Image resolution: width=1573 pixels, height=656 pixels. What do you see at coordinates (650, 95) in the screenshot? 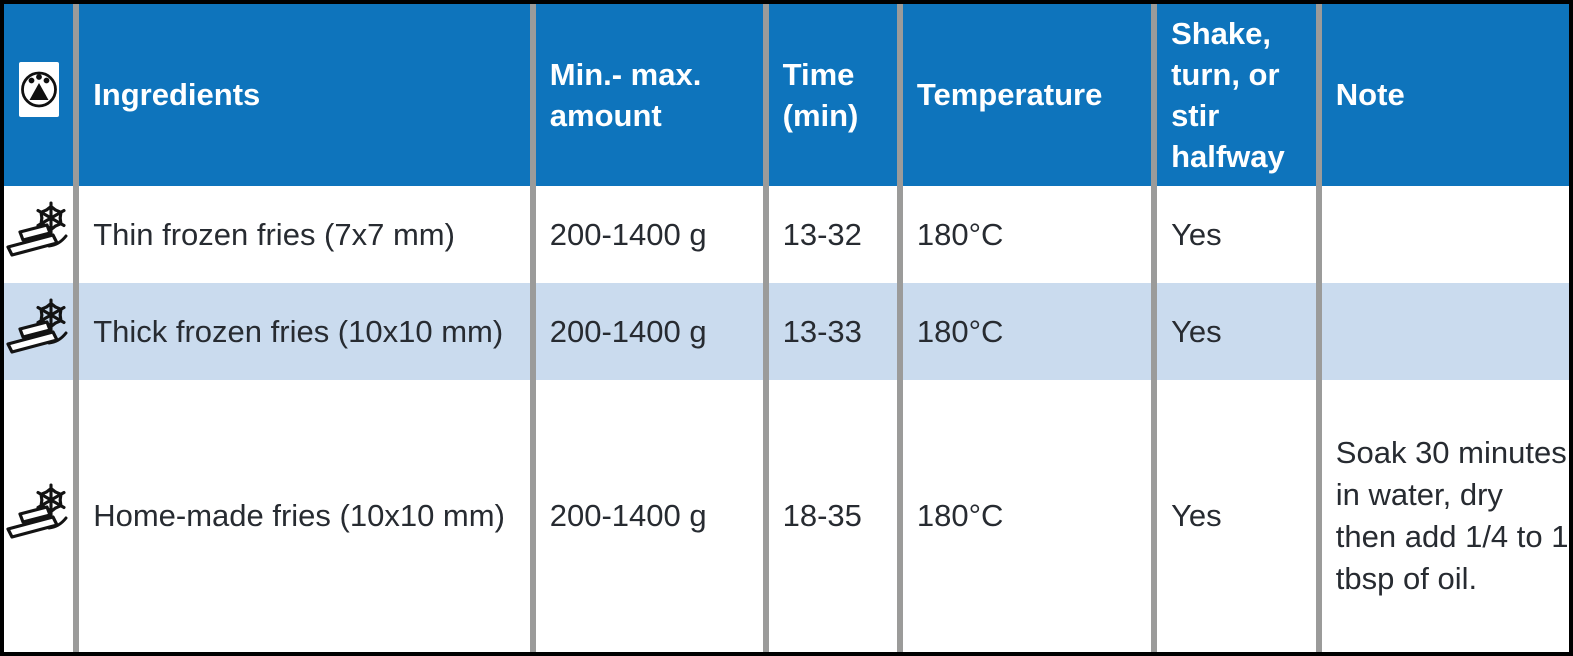
I see `col-header-amount: Min.- max. amount` at bounding box center [650, 95].